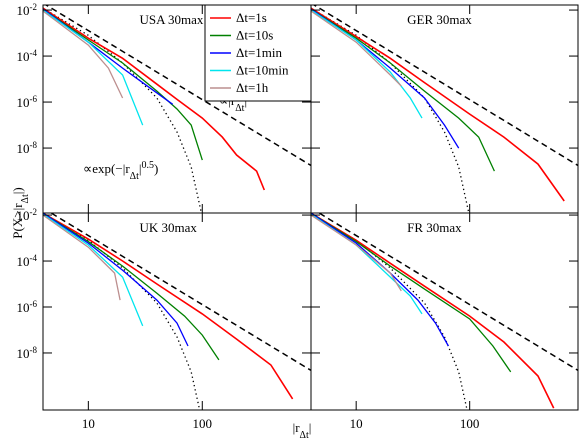 The height and width of the screenshot is (439, 581). What do you see at coordinates (434, 227) in the screenshot?
I see `panel-title: FR 30max` at bounding box center [434, 227].